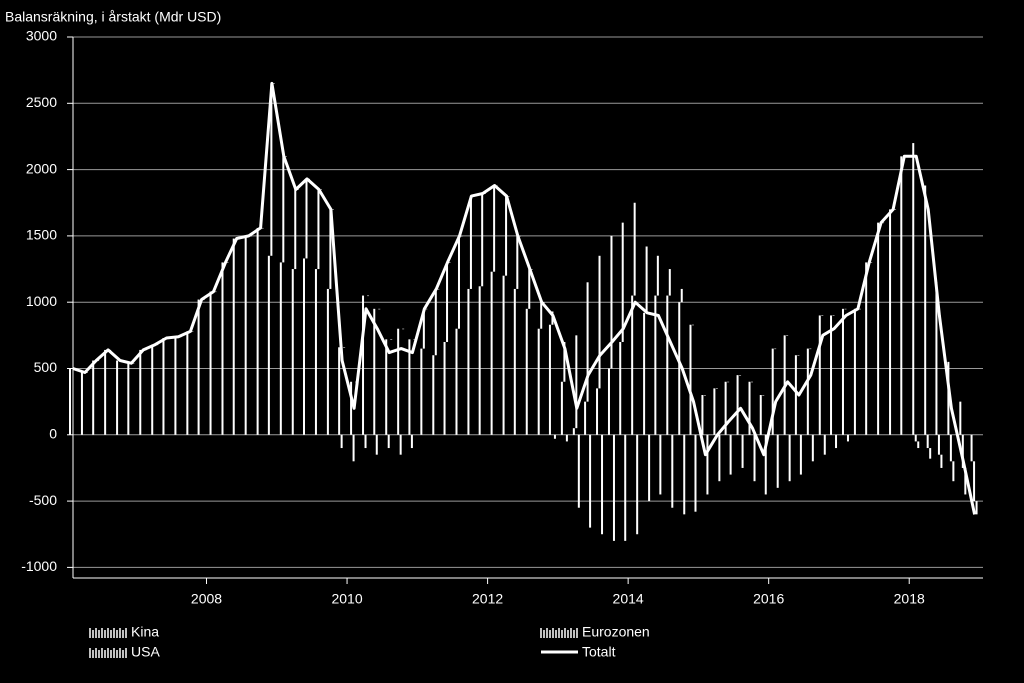  Describe the element at coordinates (43, 500) in the screenshot. I see `y-tick-label: -500` at that location.